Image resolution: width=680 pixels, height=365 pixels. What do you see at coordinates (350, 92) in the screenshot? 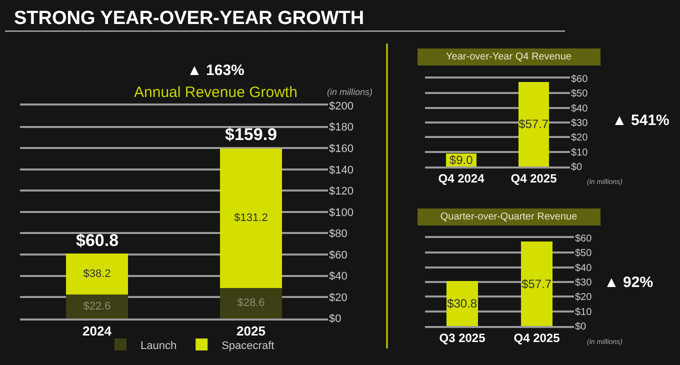
I see `text: (in millions)` at bounding box center [350, 92].